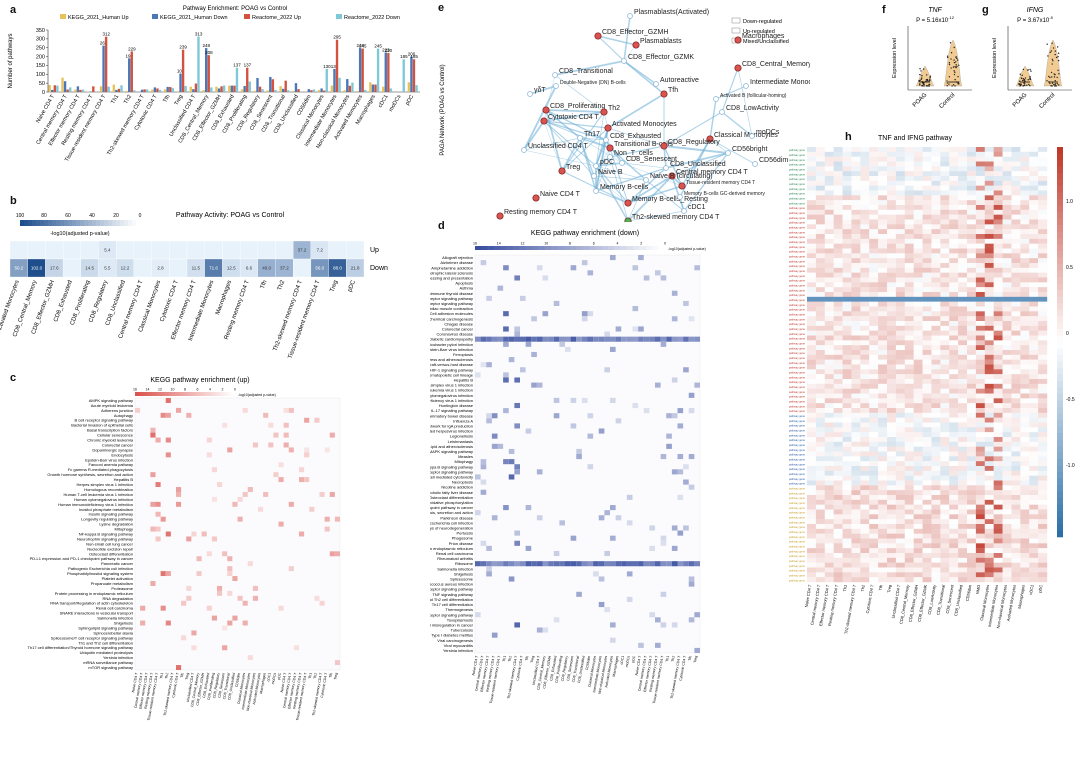  I want to click on node-label-e: Th17, so click(592, 134).